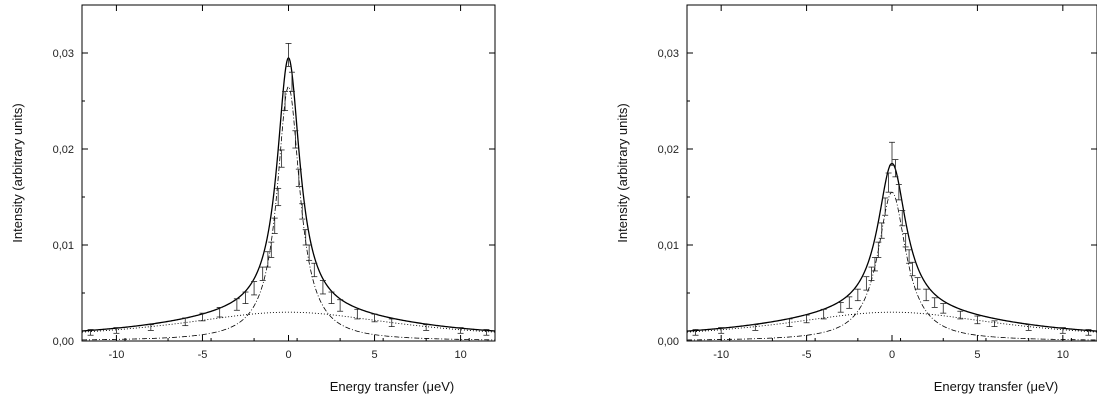 The image size is (1097, 403). I want to click on fit-curve-dash-dot, so click(892, 266).